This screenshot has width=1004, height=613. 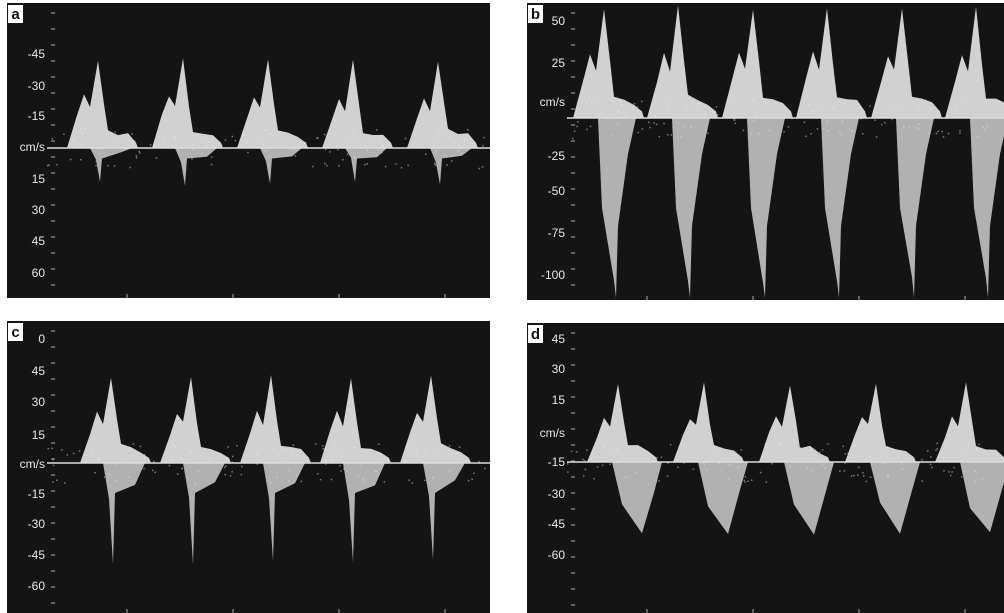 I want to click on panel-letter: c, so click(x=15, y=332).